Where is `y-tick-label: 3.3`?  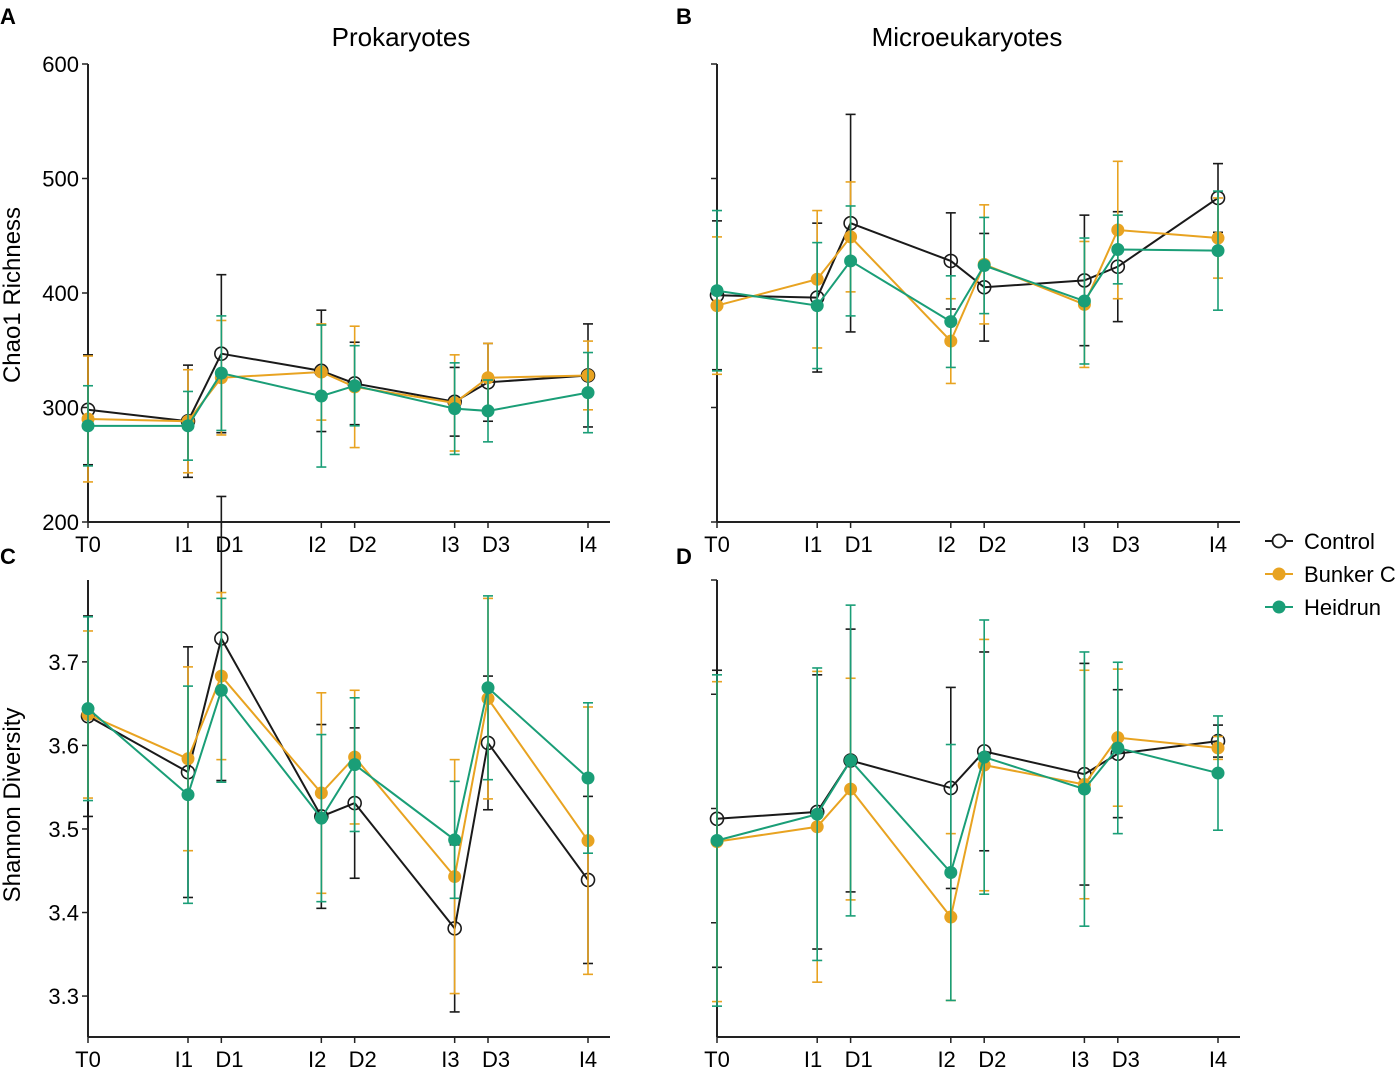
y-tick-label: 3.3 is located at coordinates (63, 996).